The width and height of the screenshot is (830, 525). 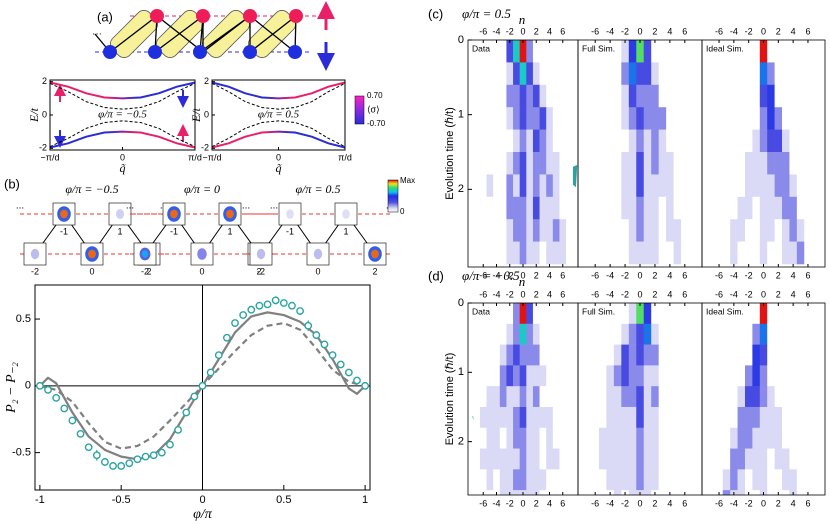 I want to click on site, so click(x=250, y=16).